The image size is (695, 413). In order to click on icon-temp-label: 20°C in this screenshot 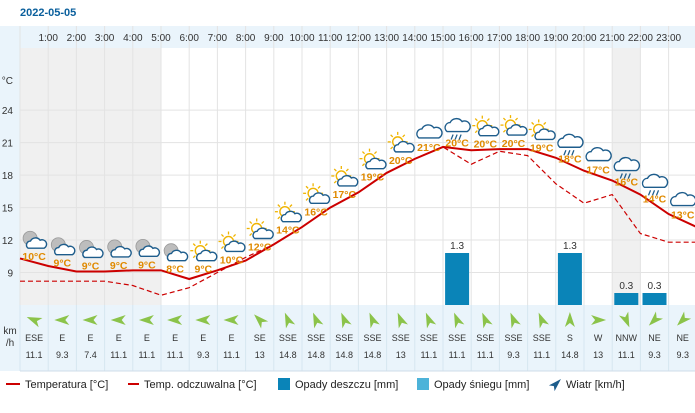, I will do `click(514, 144)`.